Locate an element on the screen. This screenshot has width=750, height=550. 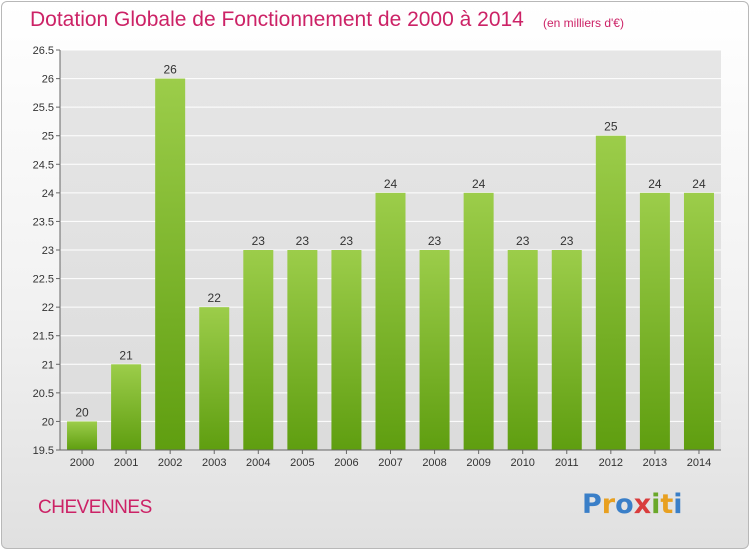
y-tick-label: 25.5 is located at coordinates (43, 108).